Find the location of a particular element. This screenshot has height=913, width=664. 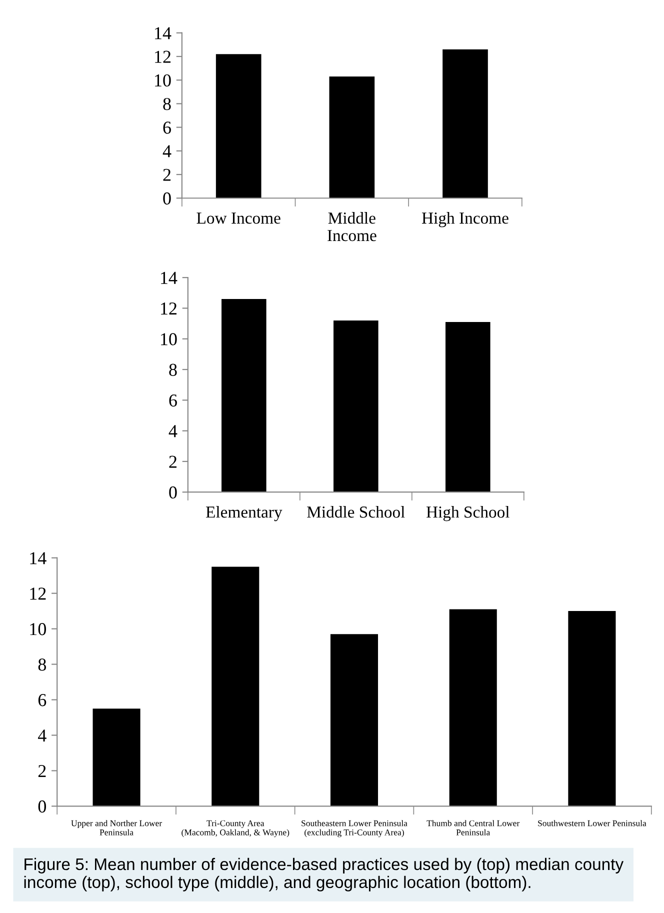

x-tick-label: Elementary is located at coordinates (244, 514).